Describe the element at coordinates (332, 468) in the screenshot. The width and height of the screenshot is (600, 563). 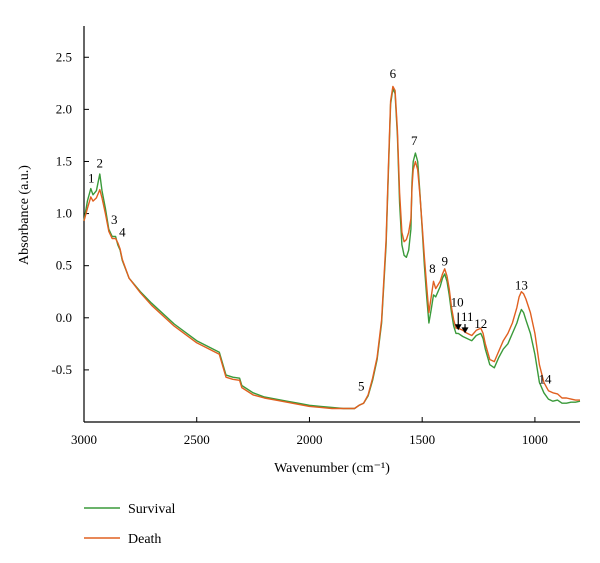
I see `x-axis-title: Wavenumber (cm⁻¹)` at that location.